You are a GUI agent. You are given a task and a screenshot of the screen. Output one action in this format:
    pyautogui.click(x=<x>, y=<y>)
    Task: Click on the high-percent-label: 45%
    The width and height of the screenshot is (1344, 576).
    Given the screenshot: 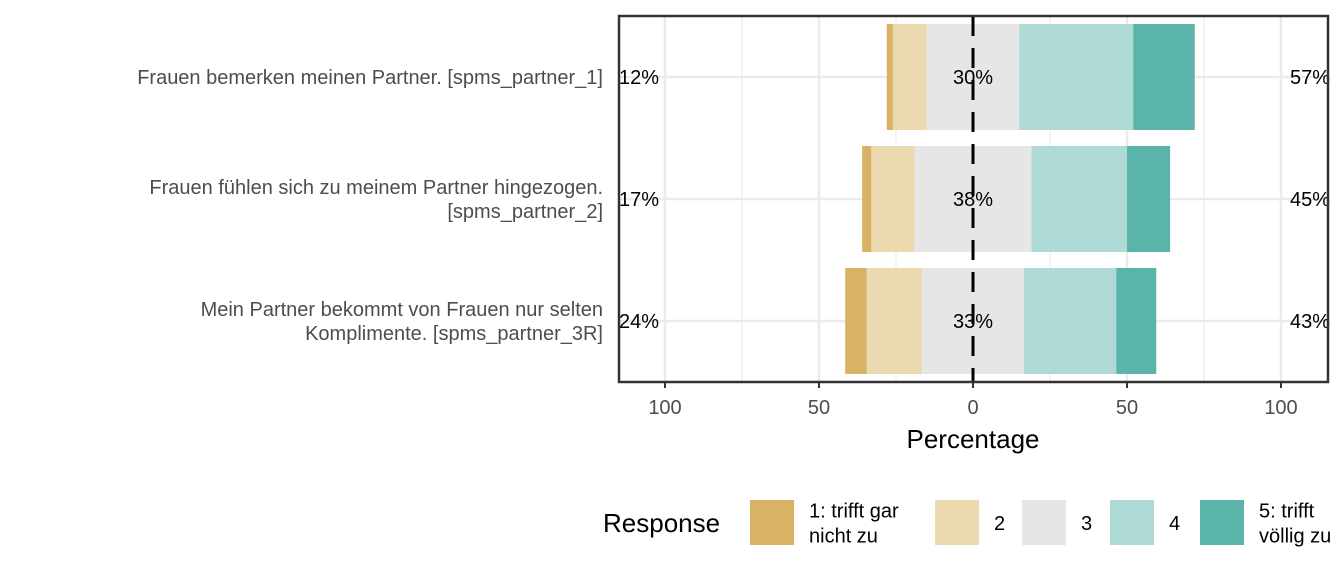 What is the action you would take?
    pyautogui.click(x=1310, y=200)
    